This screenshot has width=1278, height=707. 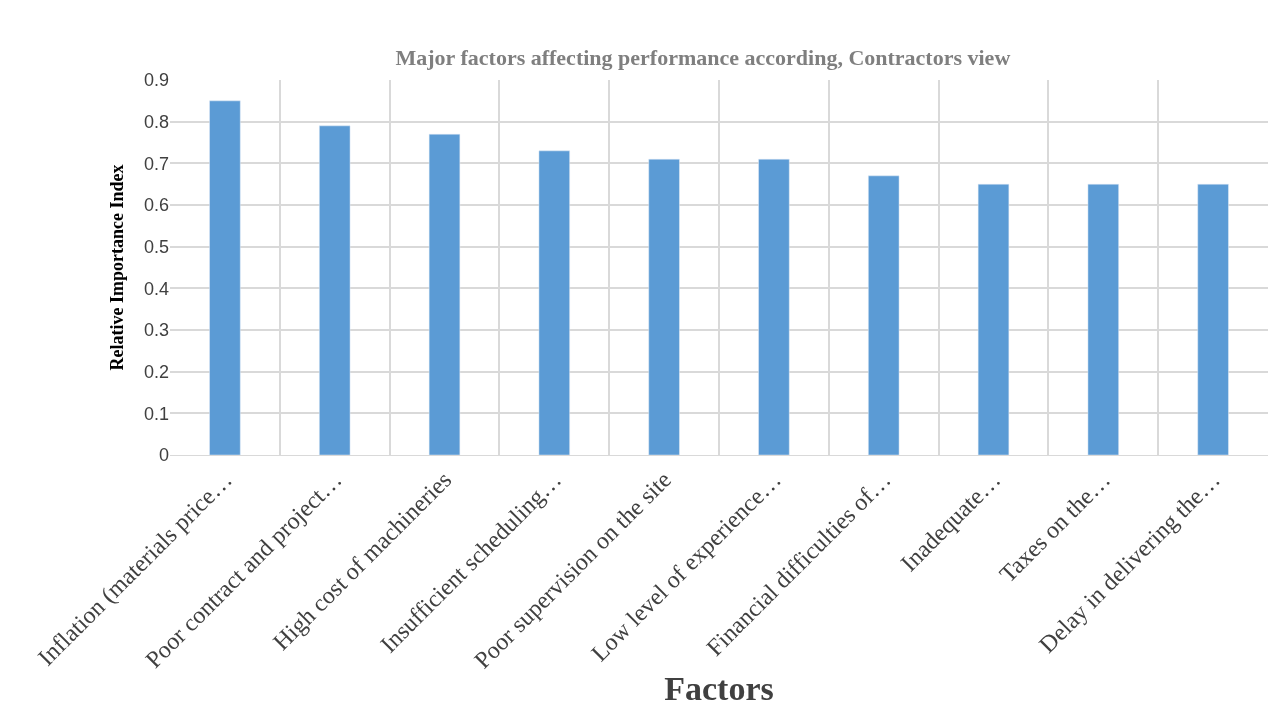 I want to click on y-axis-title: Relative Importance Index, so click(x=117, y=267).